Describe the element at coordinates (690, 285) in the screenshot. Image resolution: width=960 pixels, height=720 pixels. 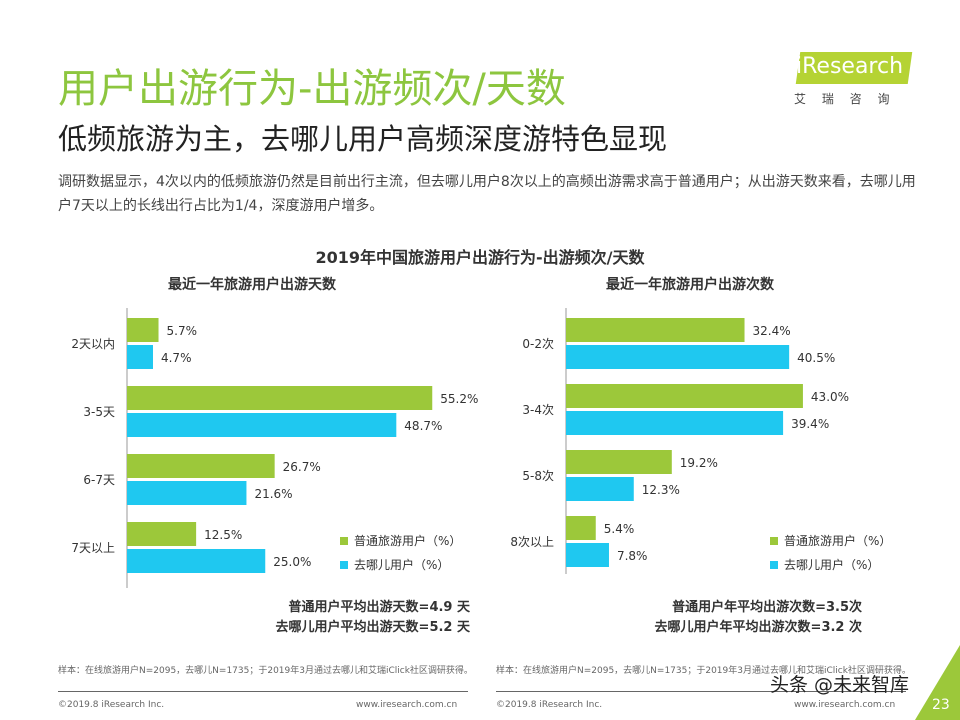
I see `right-chart-title: 最近一年旅游用户出游次数` at that location.